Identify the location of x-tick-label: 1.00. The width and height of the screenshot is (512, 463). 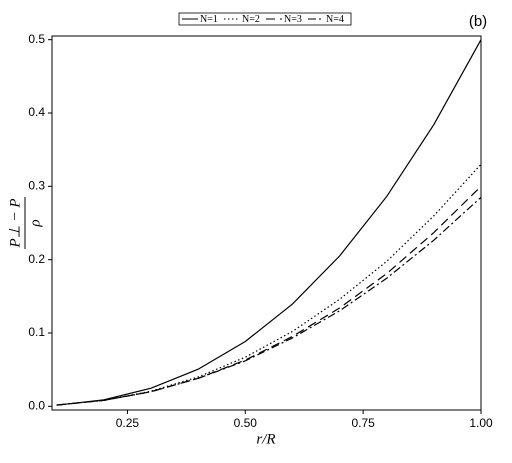
(481, 423).